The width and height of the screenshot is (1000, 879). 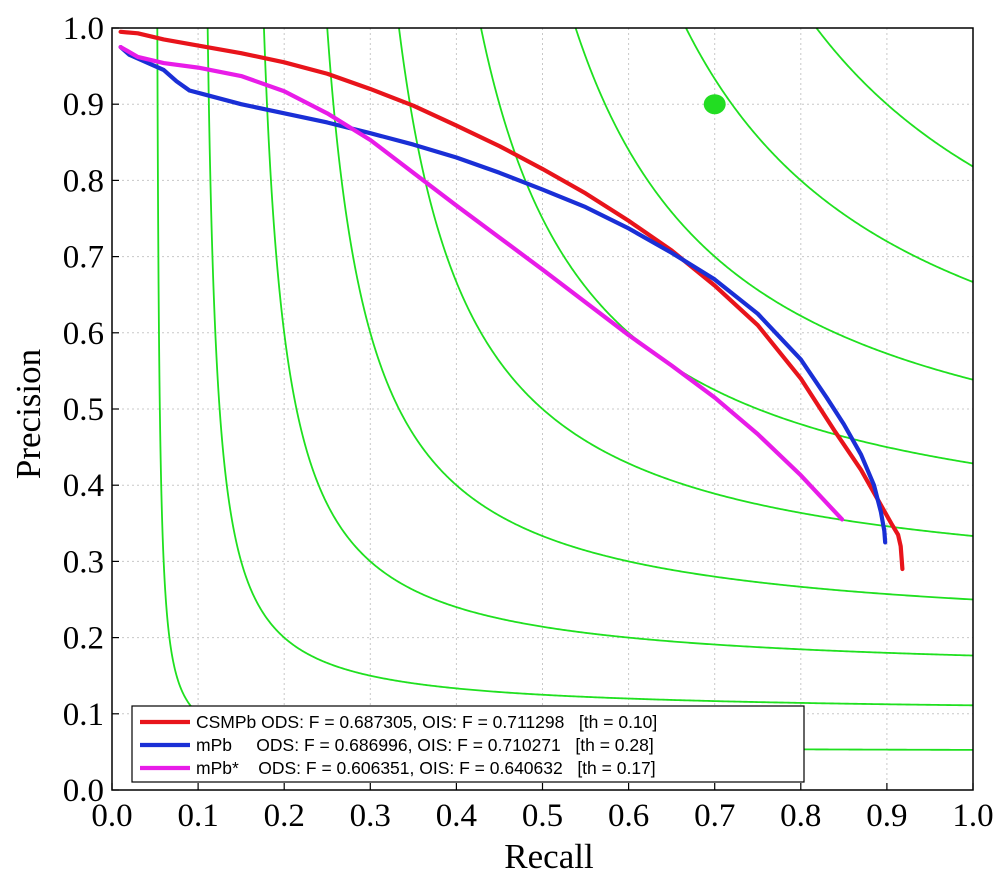 I want to click on x-tick-label: 1.0, so click(x=972, y=816).